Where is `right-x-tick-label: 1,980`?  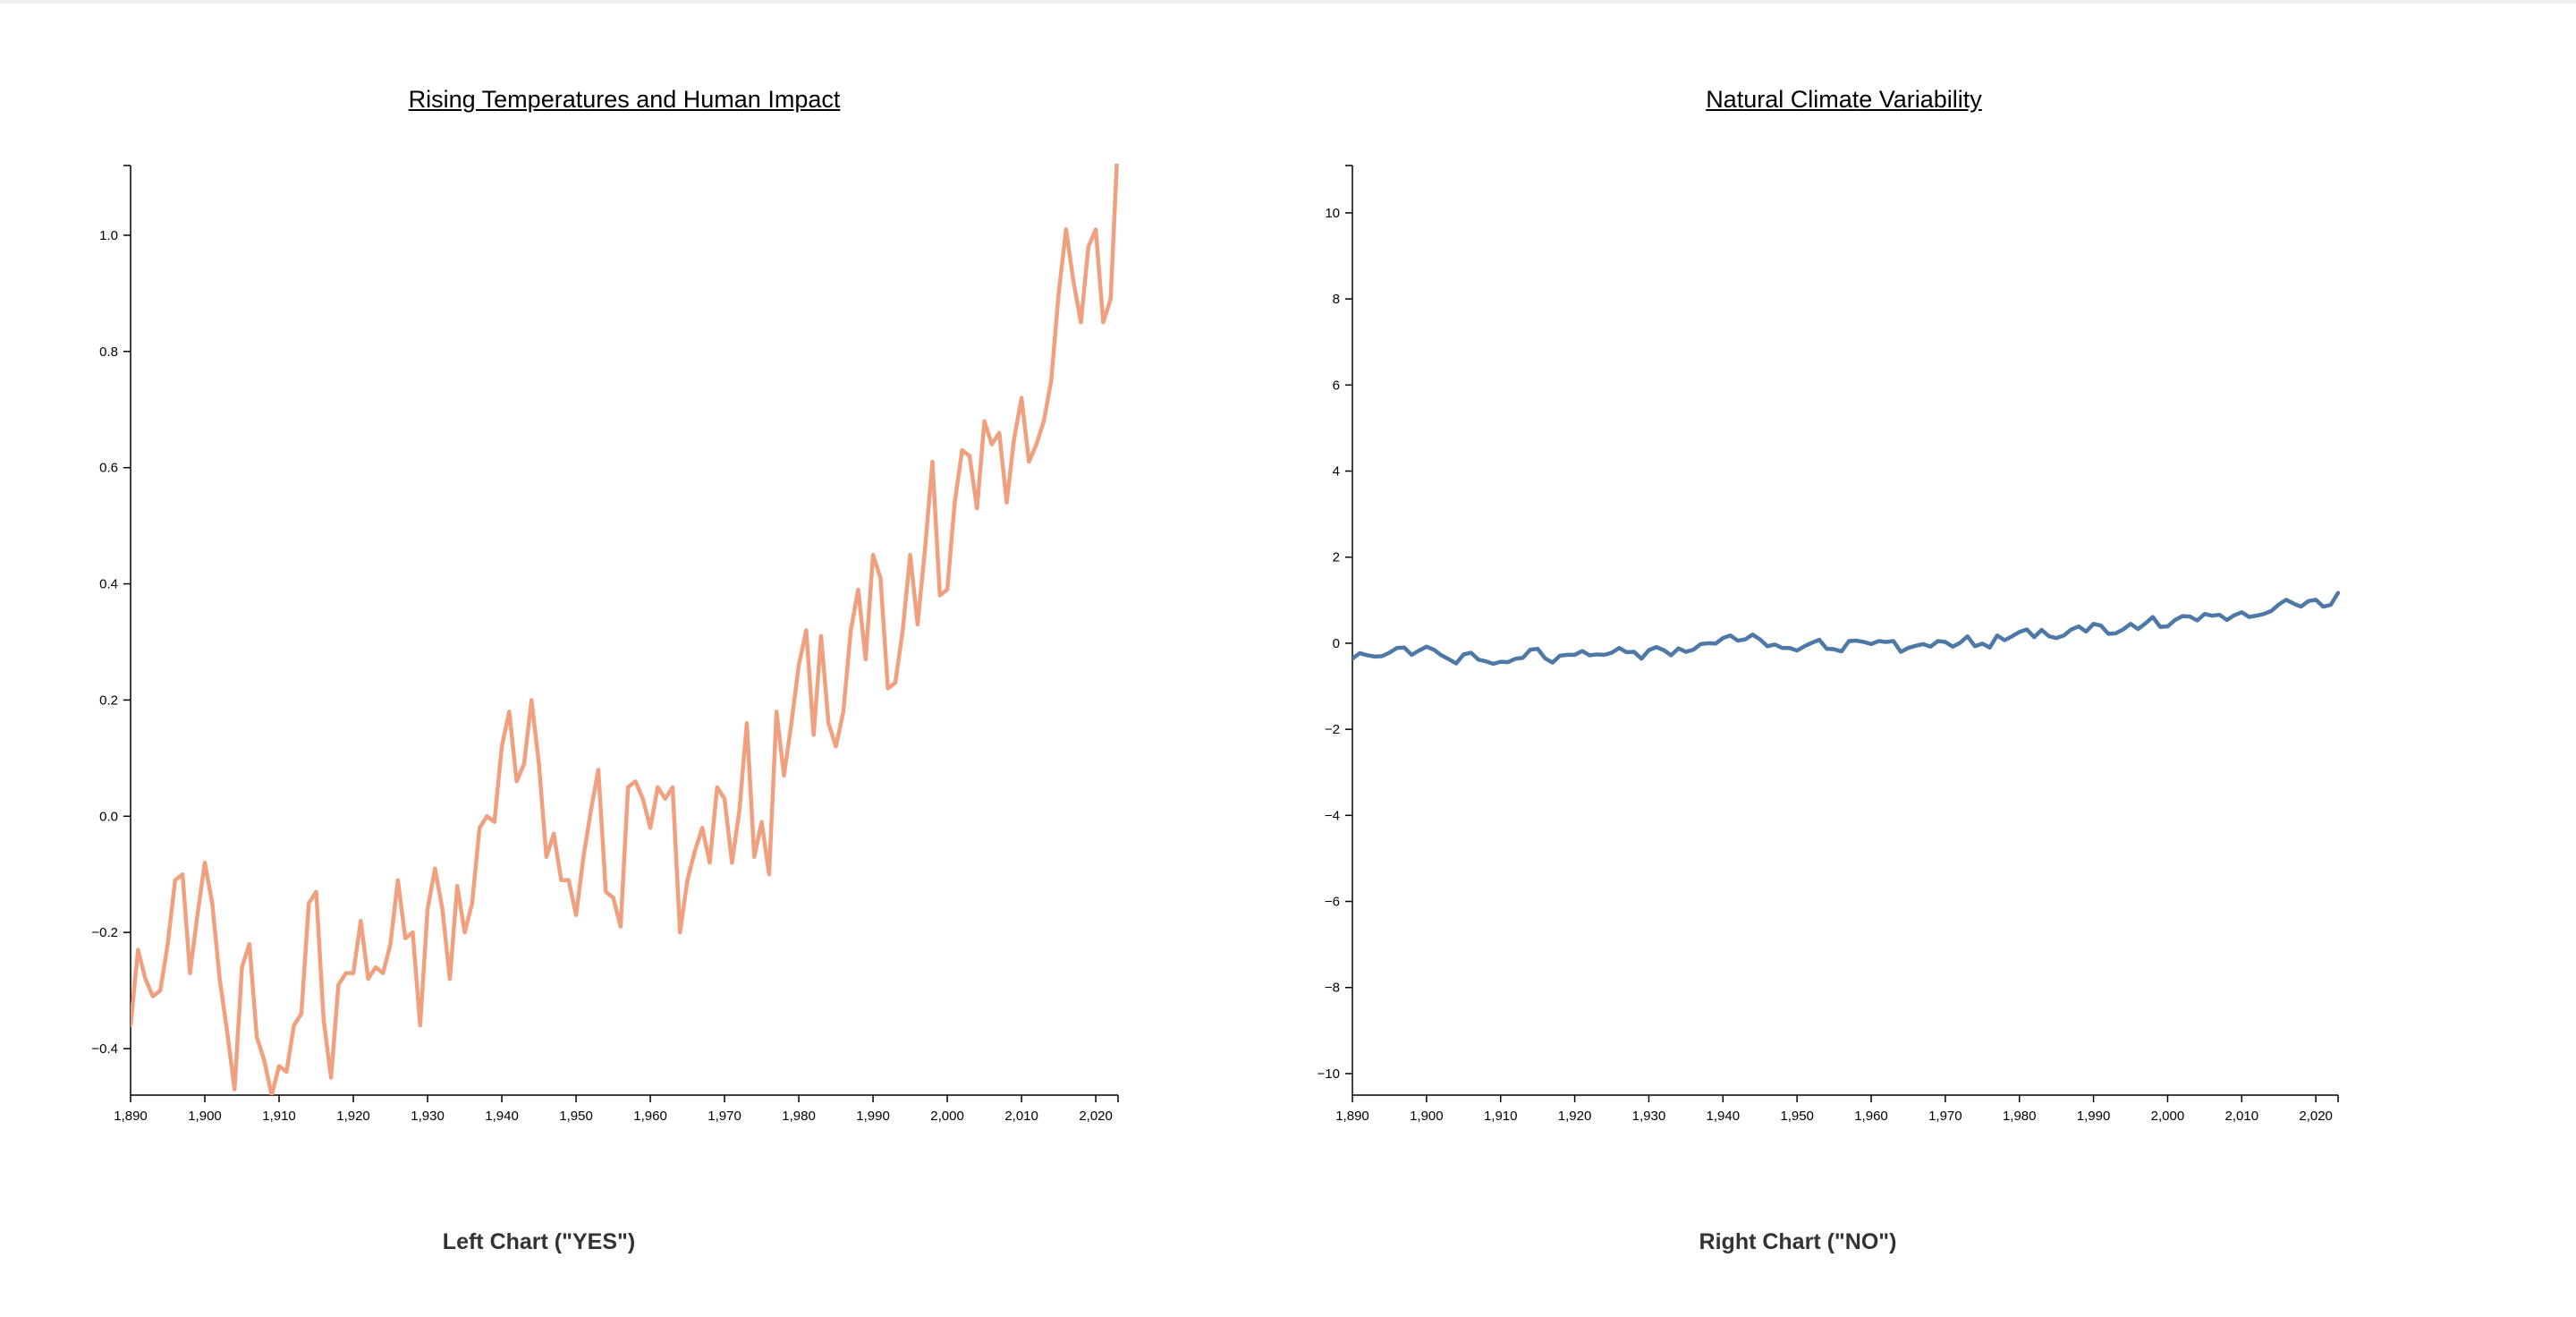 right-x-tick-label: 1,980 is located at coordinates (2020, 1116).